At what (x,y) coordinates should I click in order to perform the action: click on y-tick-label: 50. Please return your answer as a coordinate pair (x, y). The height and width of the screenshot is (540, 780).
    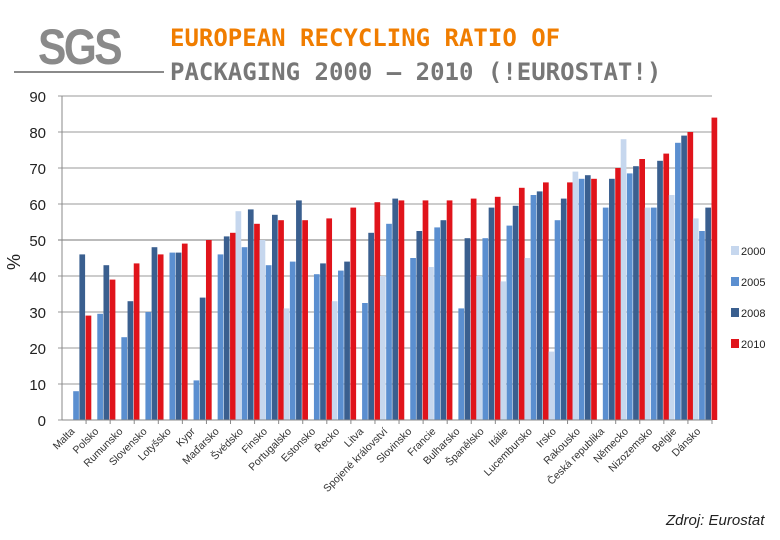
    Looking at the image, I should click on (37, 241).